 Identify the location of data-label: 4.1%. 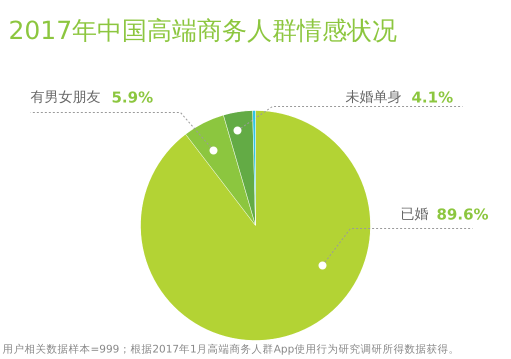
(433, 97).